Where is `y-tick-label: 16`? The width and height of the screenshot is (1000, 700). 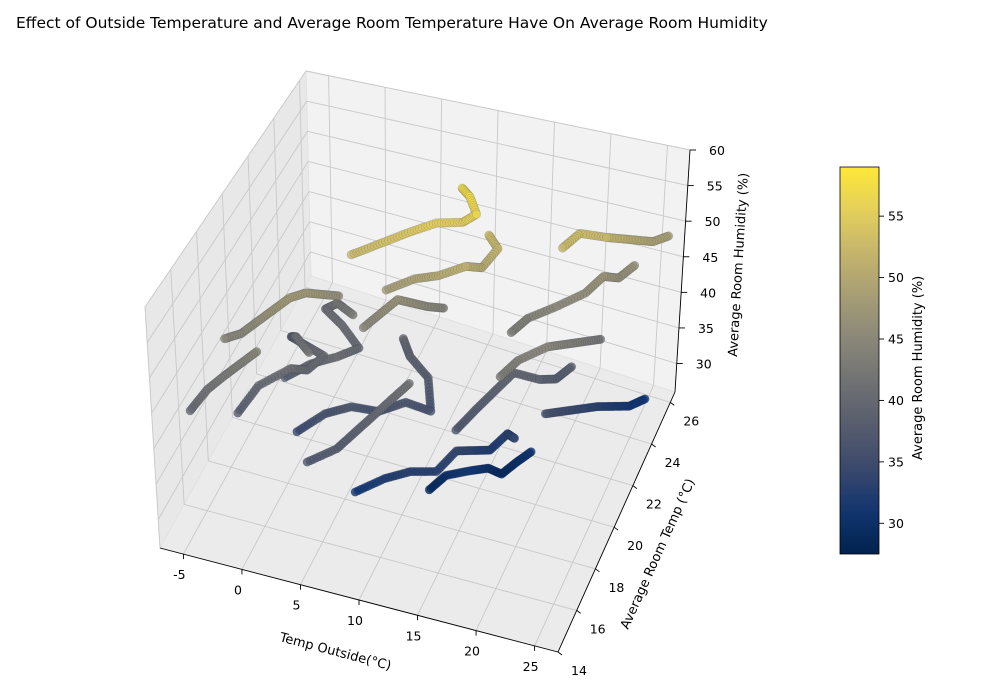
y-tick-label: 16 is located at coordinates (598, 628).